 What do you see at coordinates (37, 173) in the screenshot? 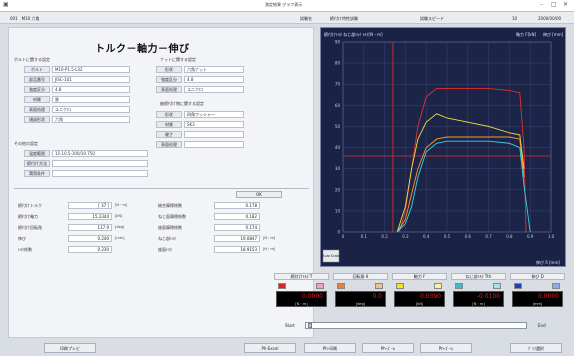
I see `field-label: 潤滑条件` at bounding box center [37, 173].